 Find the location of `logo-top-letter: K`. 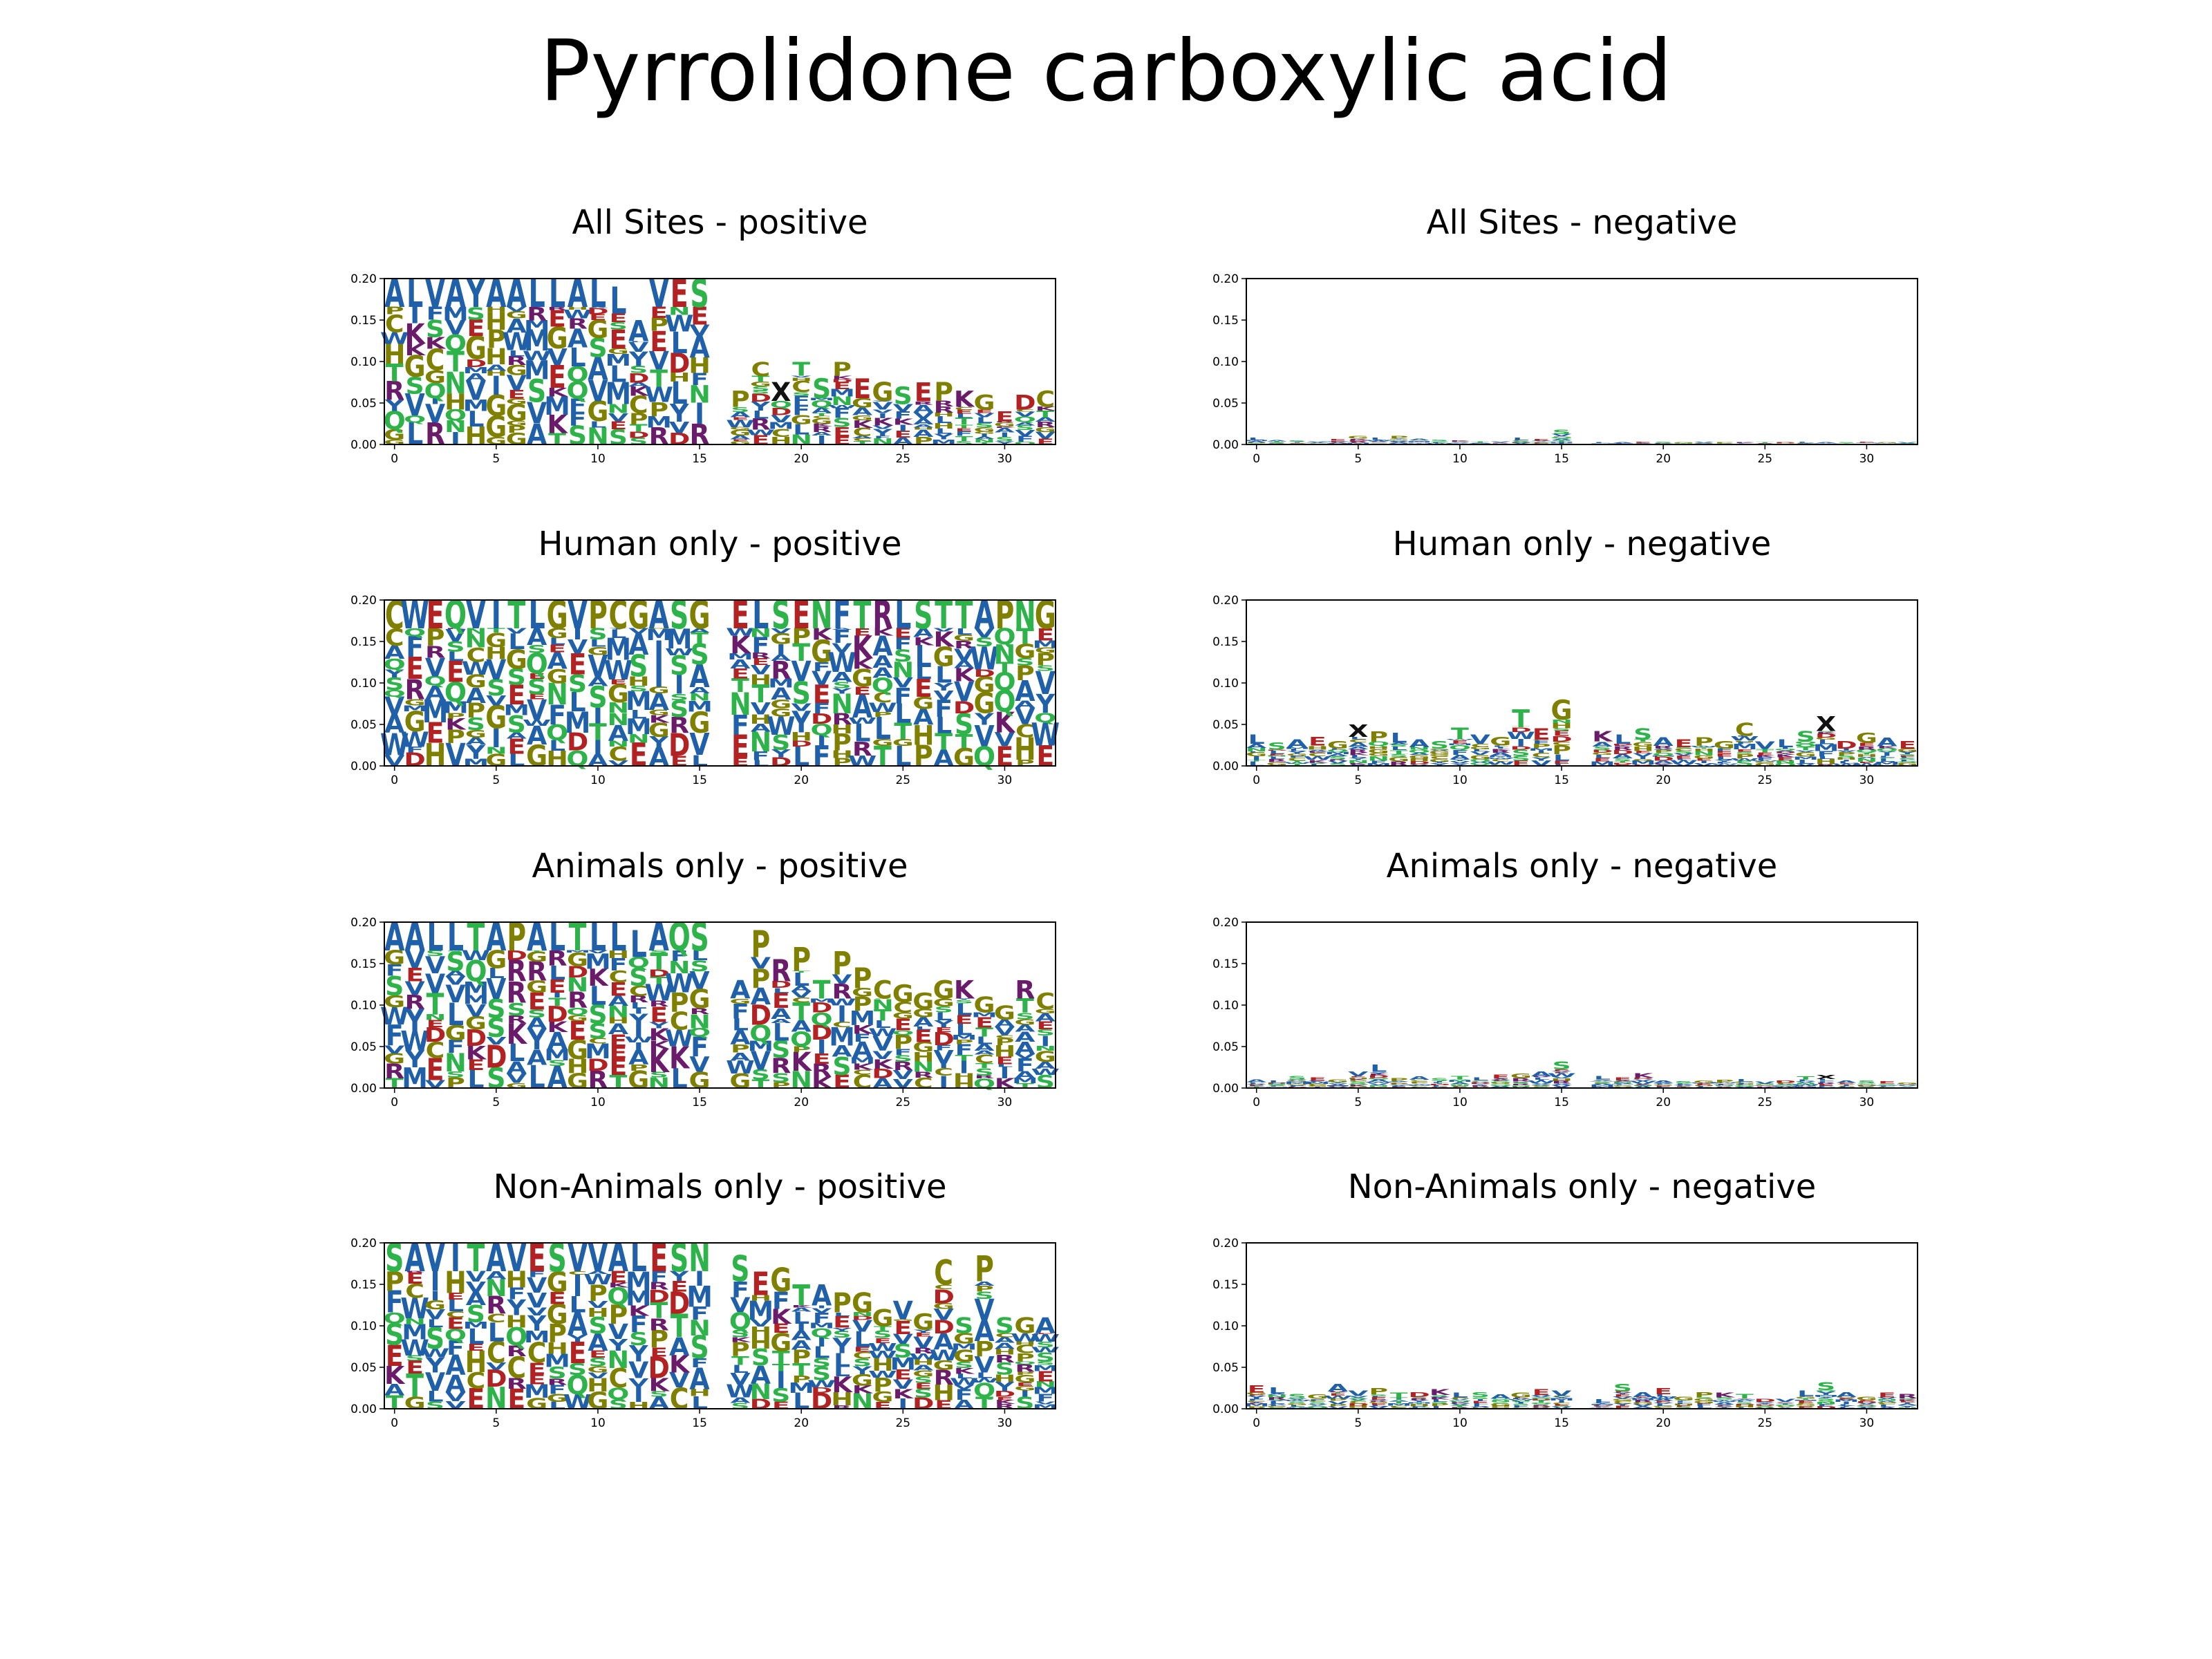

logo-top-letter: K is located at coordinates (964, 399).